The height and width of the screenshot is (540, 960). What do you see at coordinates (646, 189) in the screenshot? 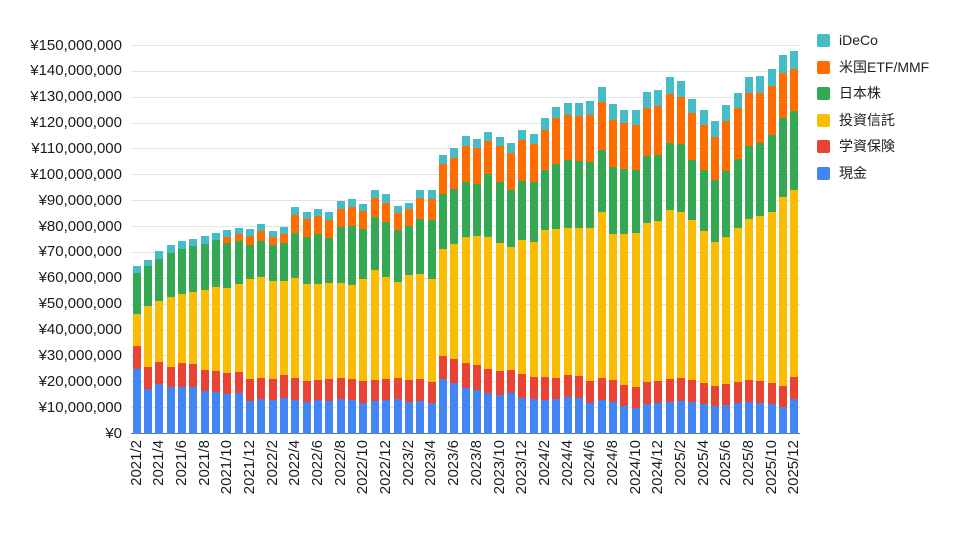
I see `bar-segment-2024/11-日本株` at bounding box center [646, 189].